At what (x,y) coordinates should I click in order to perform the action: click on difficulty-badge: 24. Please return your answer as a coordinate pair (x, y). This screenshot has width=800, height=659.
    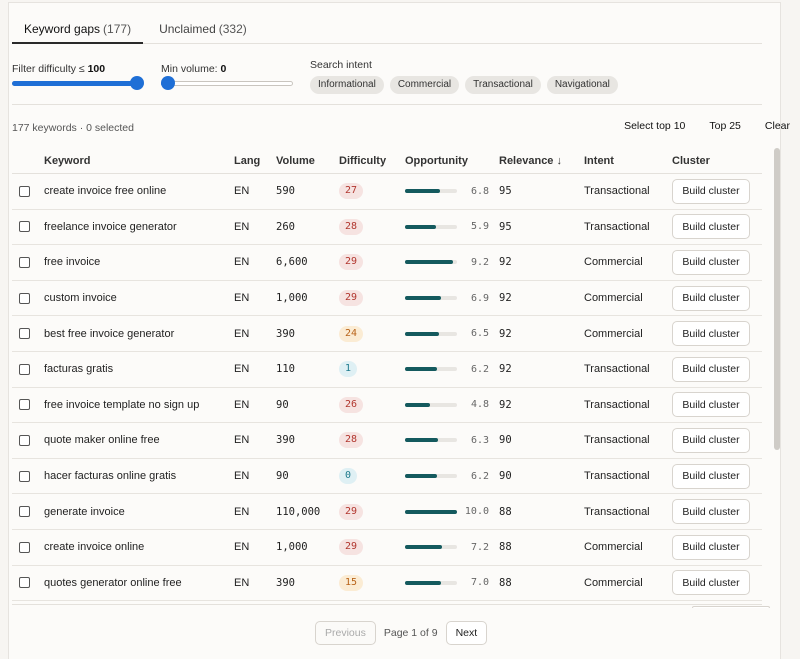
    Looking at the image, I should click on (351, 333).